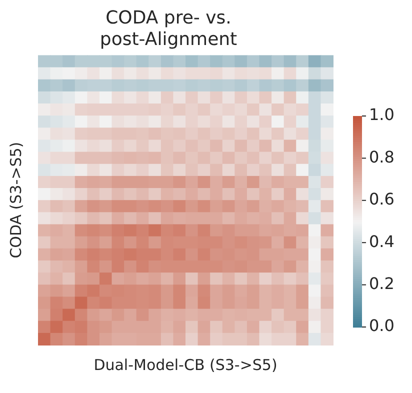 The width and height of the screenshot is (412, 393). What do you see at coordinates (381, 283) in the screenshot?
I see `color-bar-label: 0.2` at bounding box center [381, 283].